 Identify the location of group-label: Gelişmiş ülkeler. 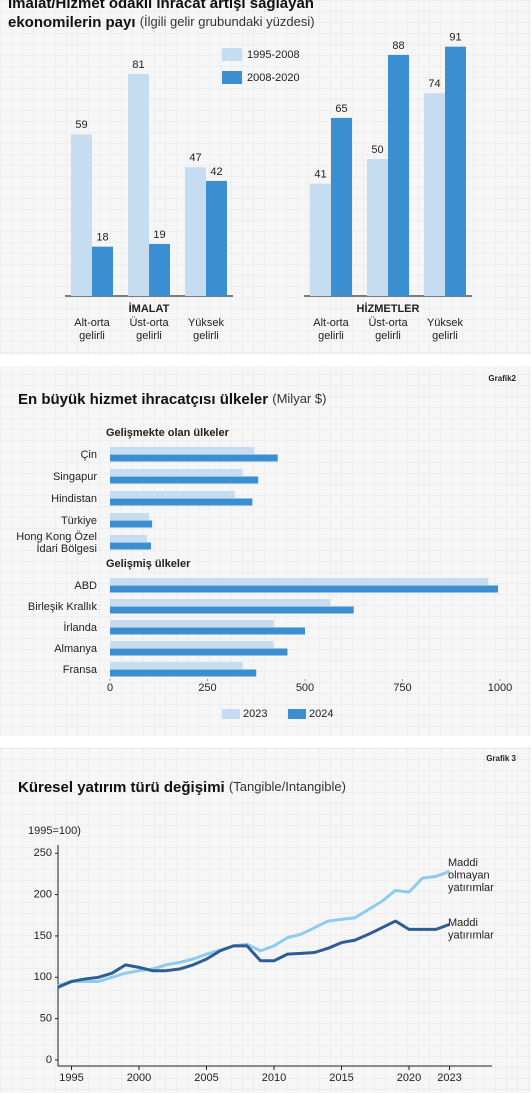
(148, 564).